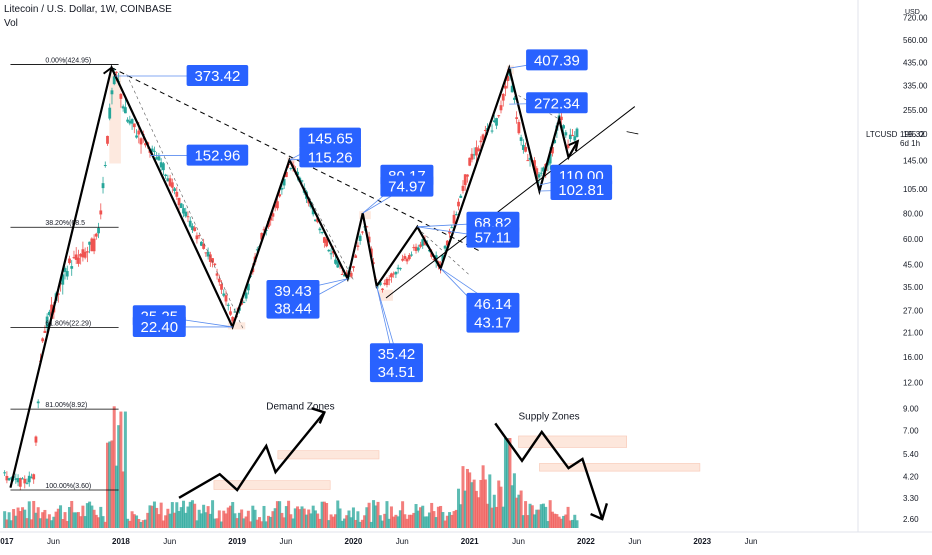  What do you see at coordinates (330, 157) in the screenshot?
I see `price-callout-box` at bounding box center [330, 157].